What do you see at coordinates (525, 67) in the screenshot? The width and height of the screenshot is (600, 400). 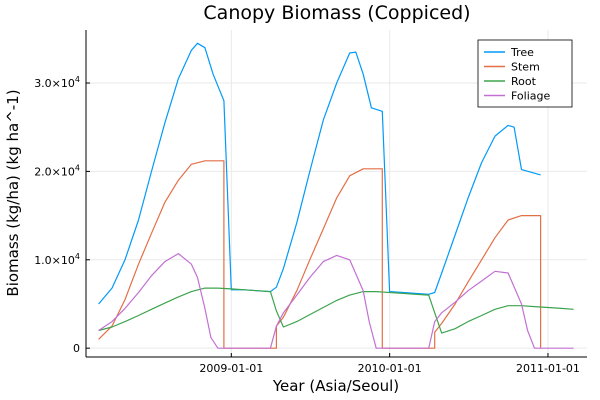 I see `legend-label-stem: Stem` at bounding box center [525, 67].